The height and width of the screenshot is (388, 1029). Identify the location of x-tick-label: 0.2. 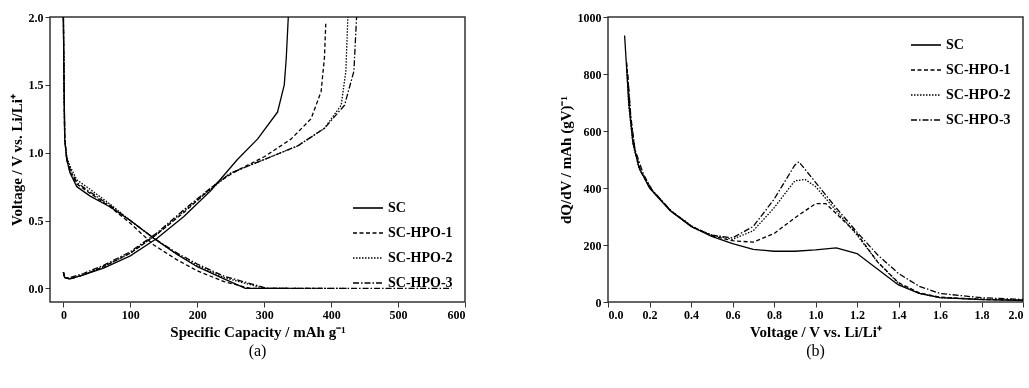
(650, 314).